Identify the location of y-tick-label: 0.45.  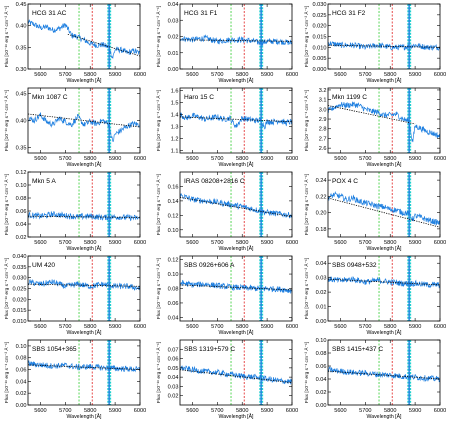
(21, 94).